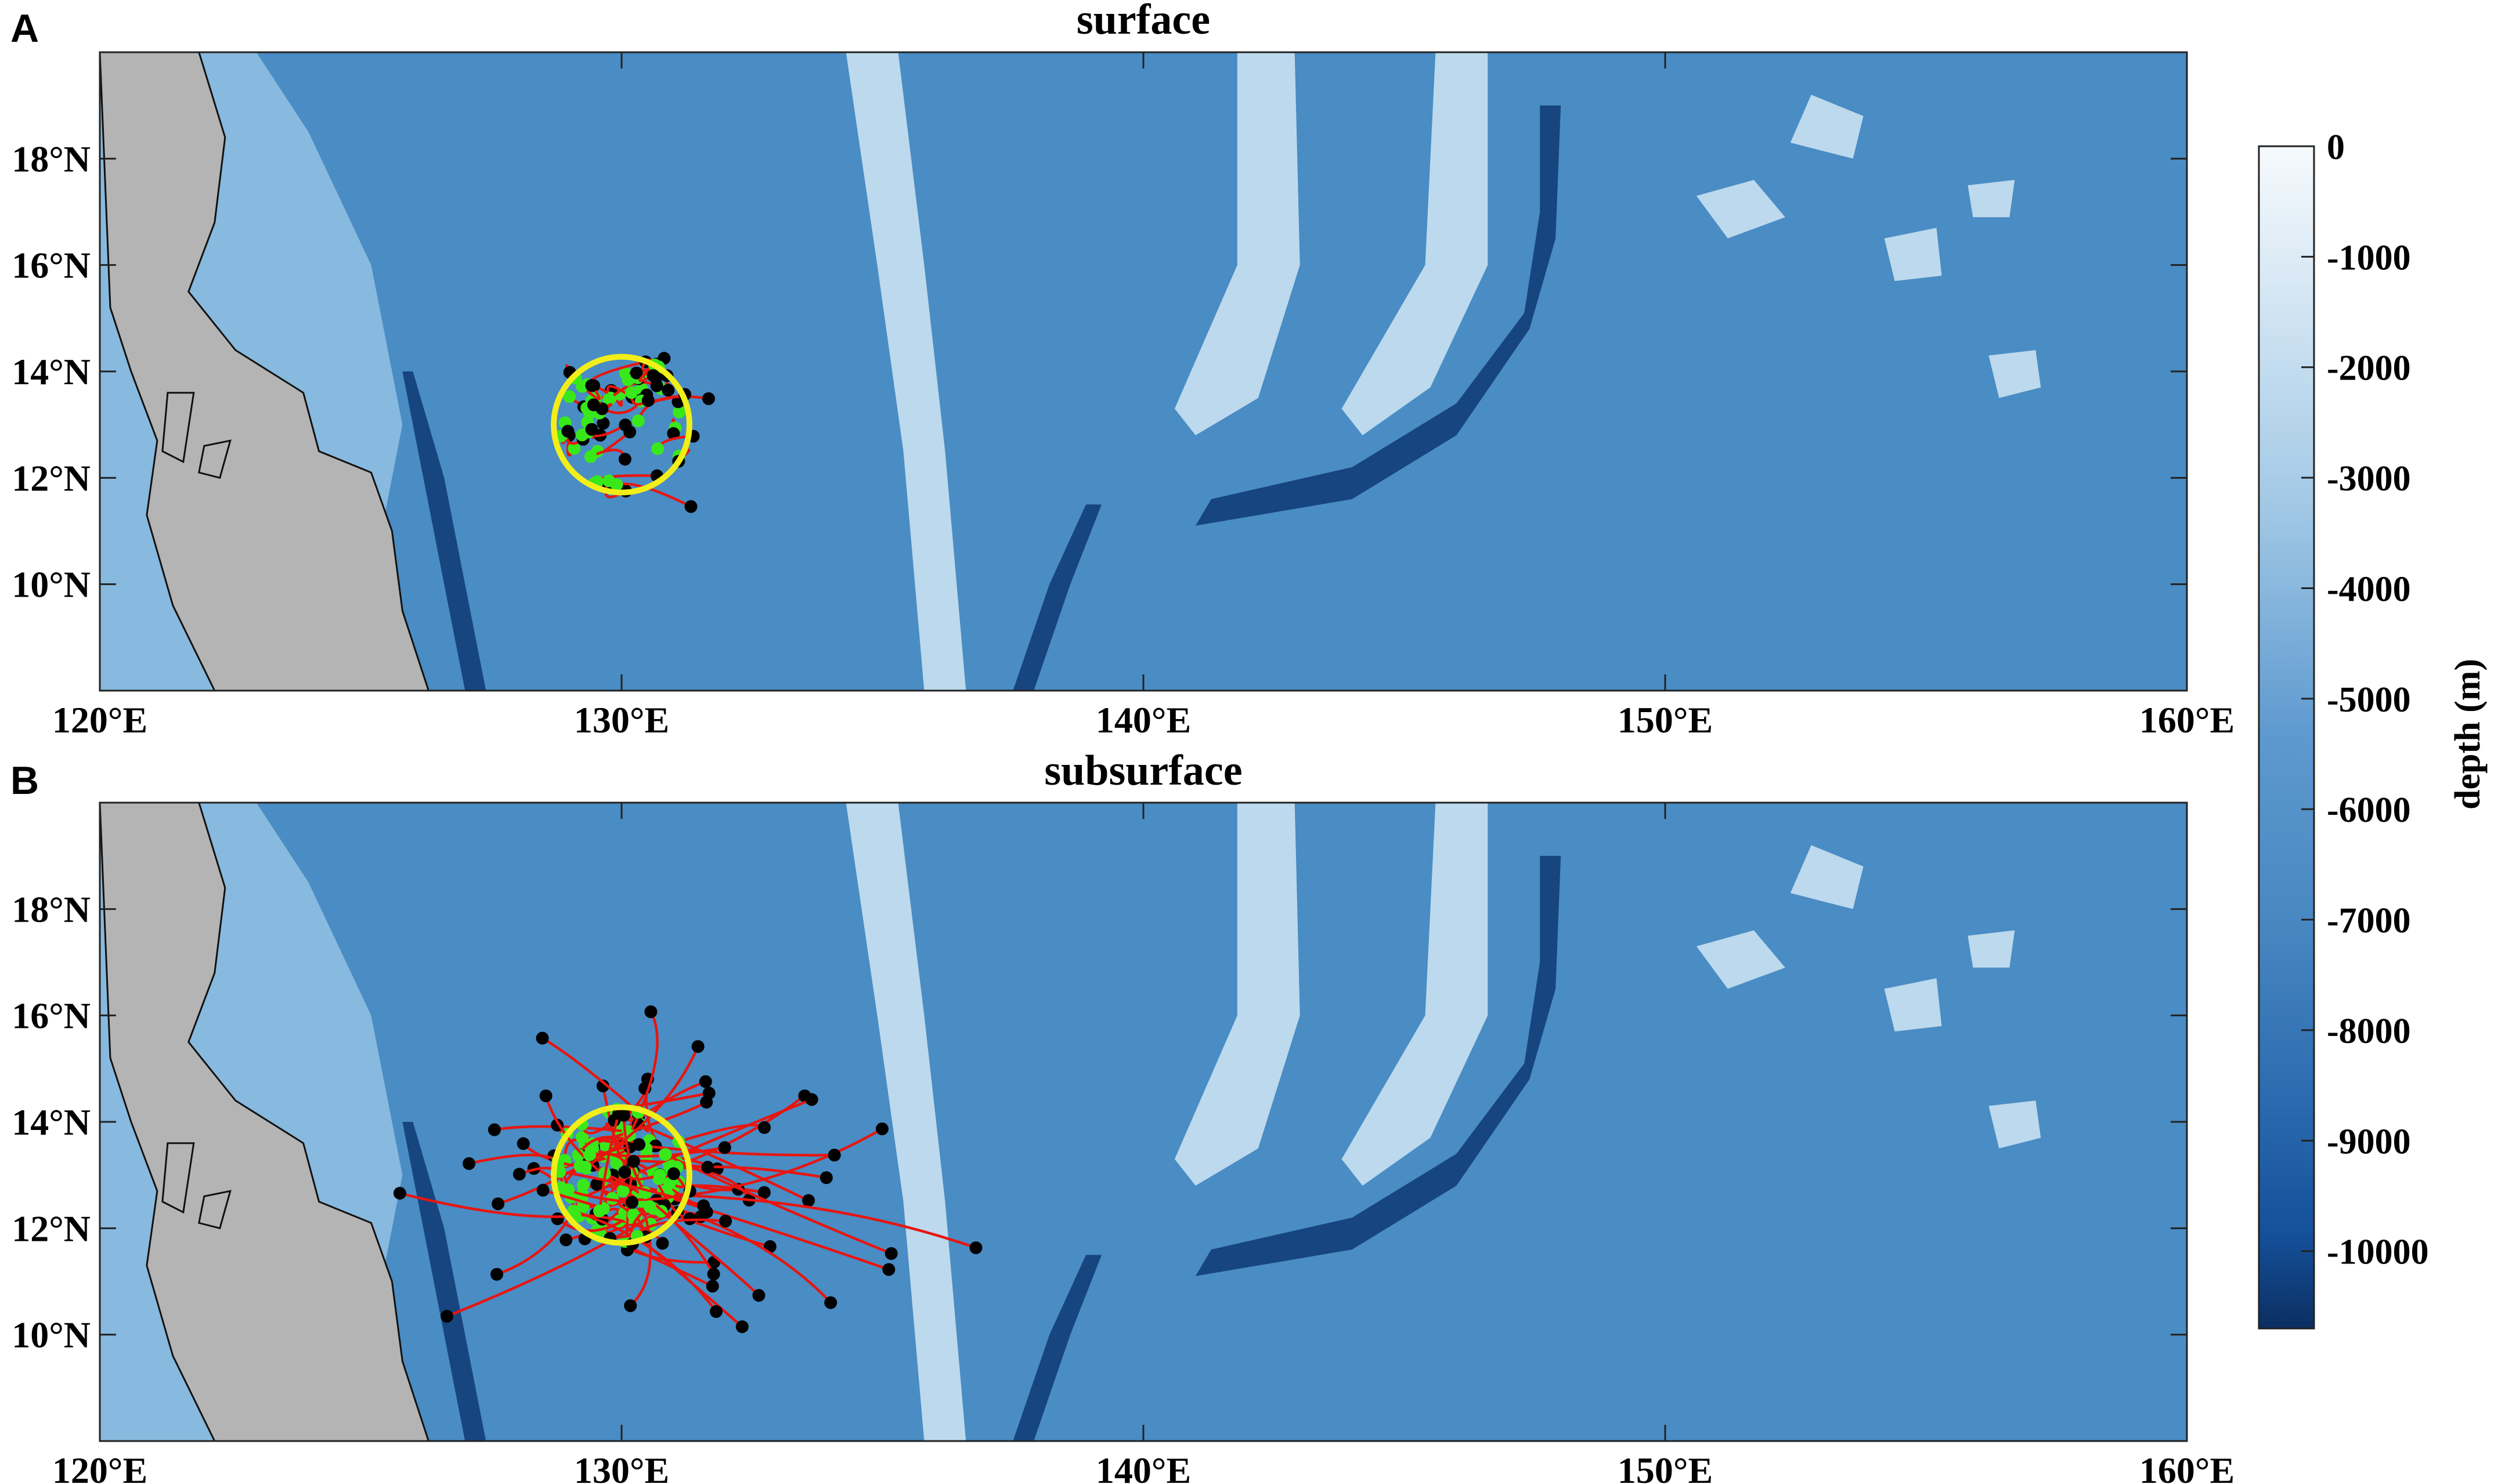 Image resolution: width=2516 pixels, height=1484 pixels. What do you see at coordinates (2336, 147) in the screenshot?
I see `colorbar-tick-label: 0` at bounding box center [2336, 147].